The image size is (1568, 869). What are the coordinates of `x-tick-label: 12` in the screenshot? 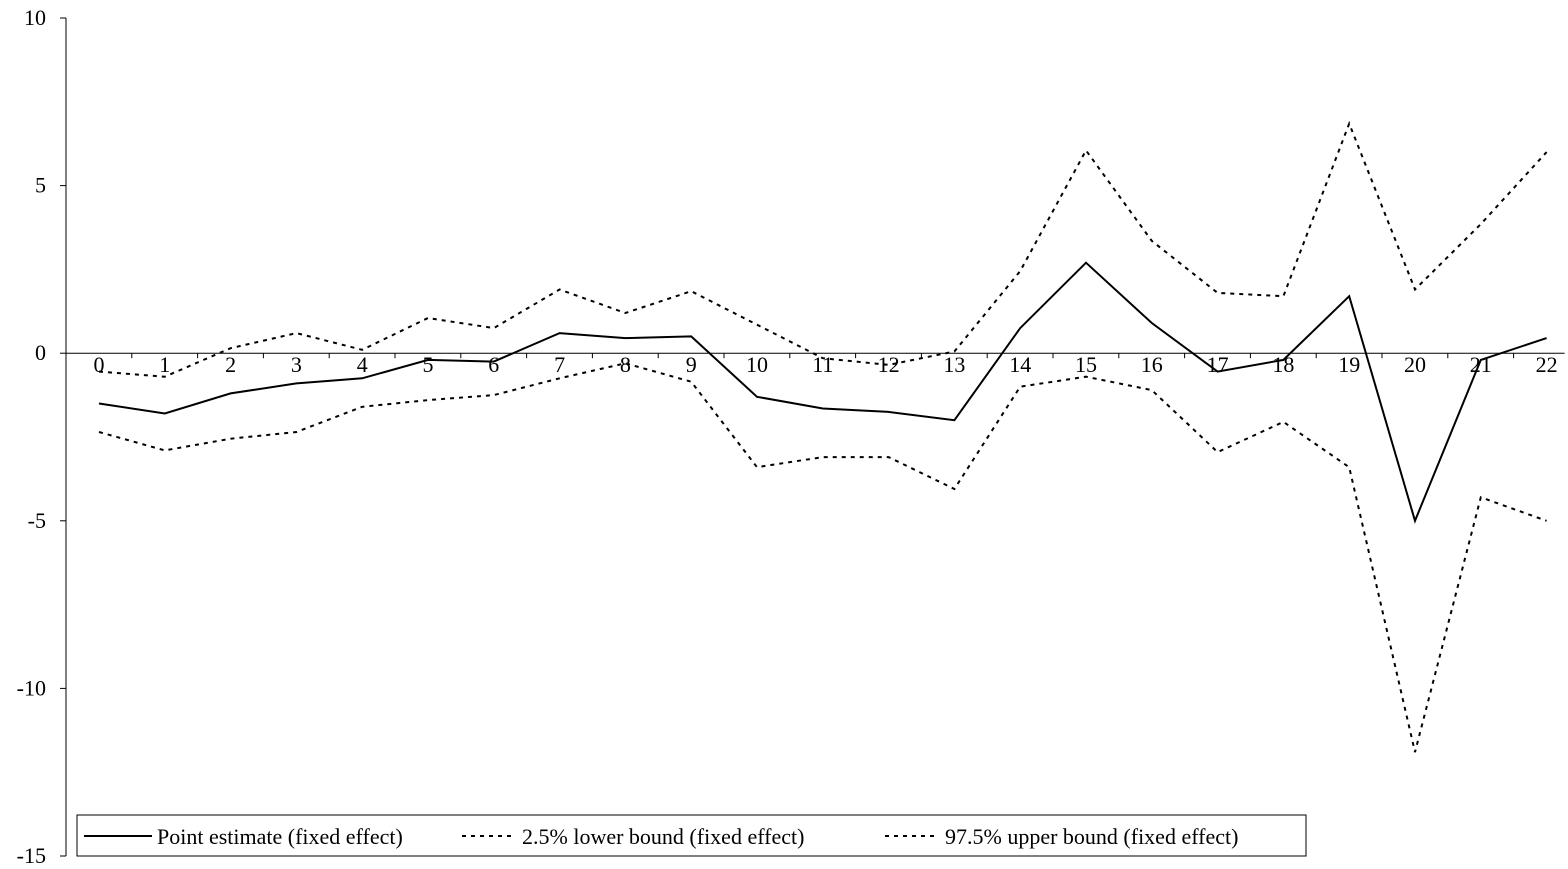 It's located at (889, 364).